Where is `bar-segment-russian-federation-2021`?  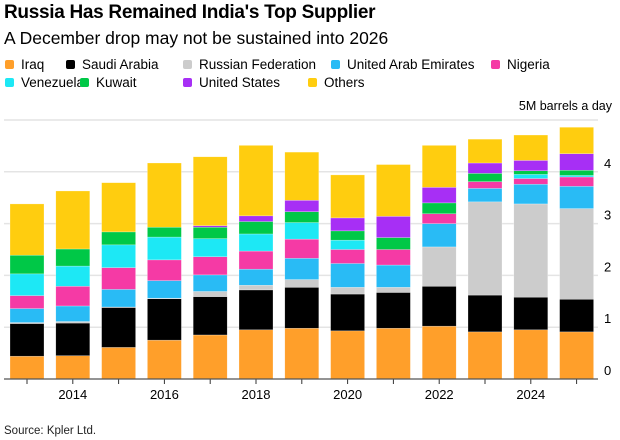 bar-segment-russian-federation-2021 is located at coordinates (393, 290).